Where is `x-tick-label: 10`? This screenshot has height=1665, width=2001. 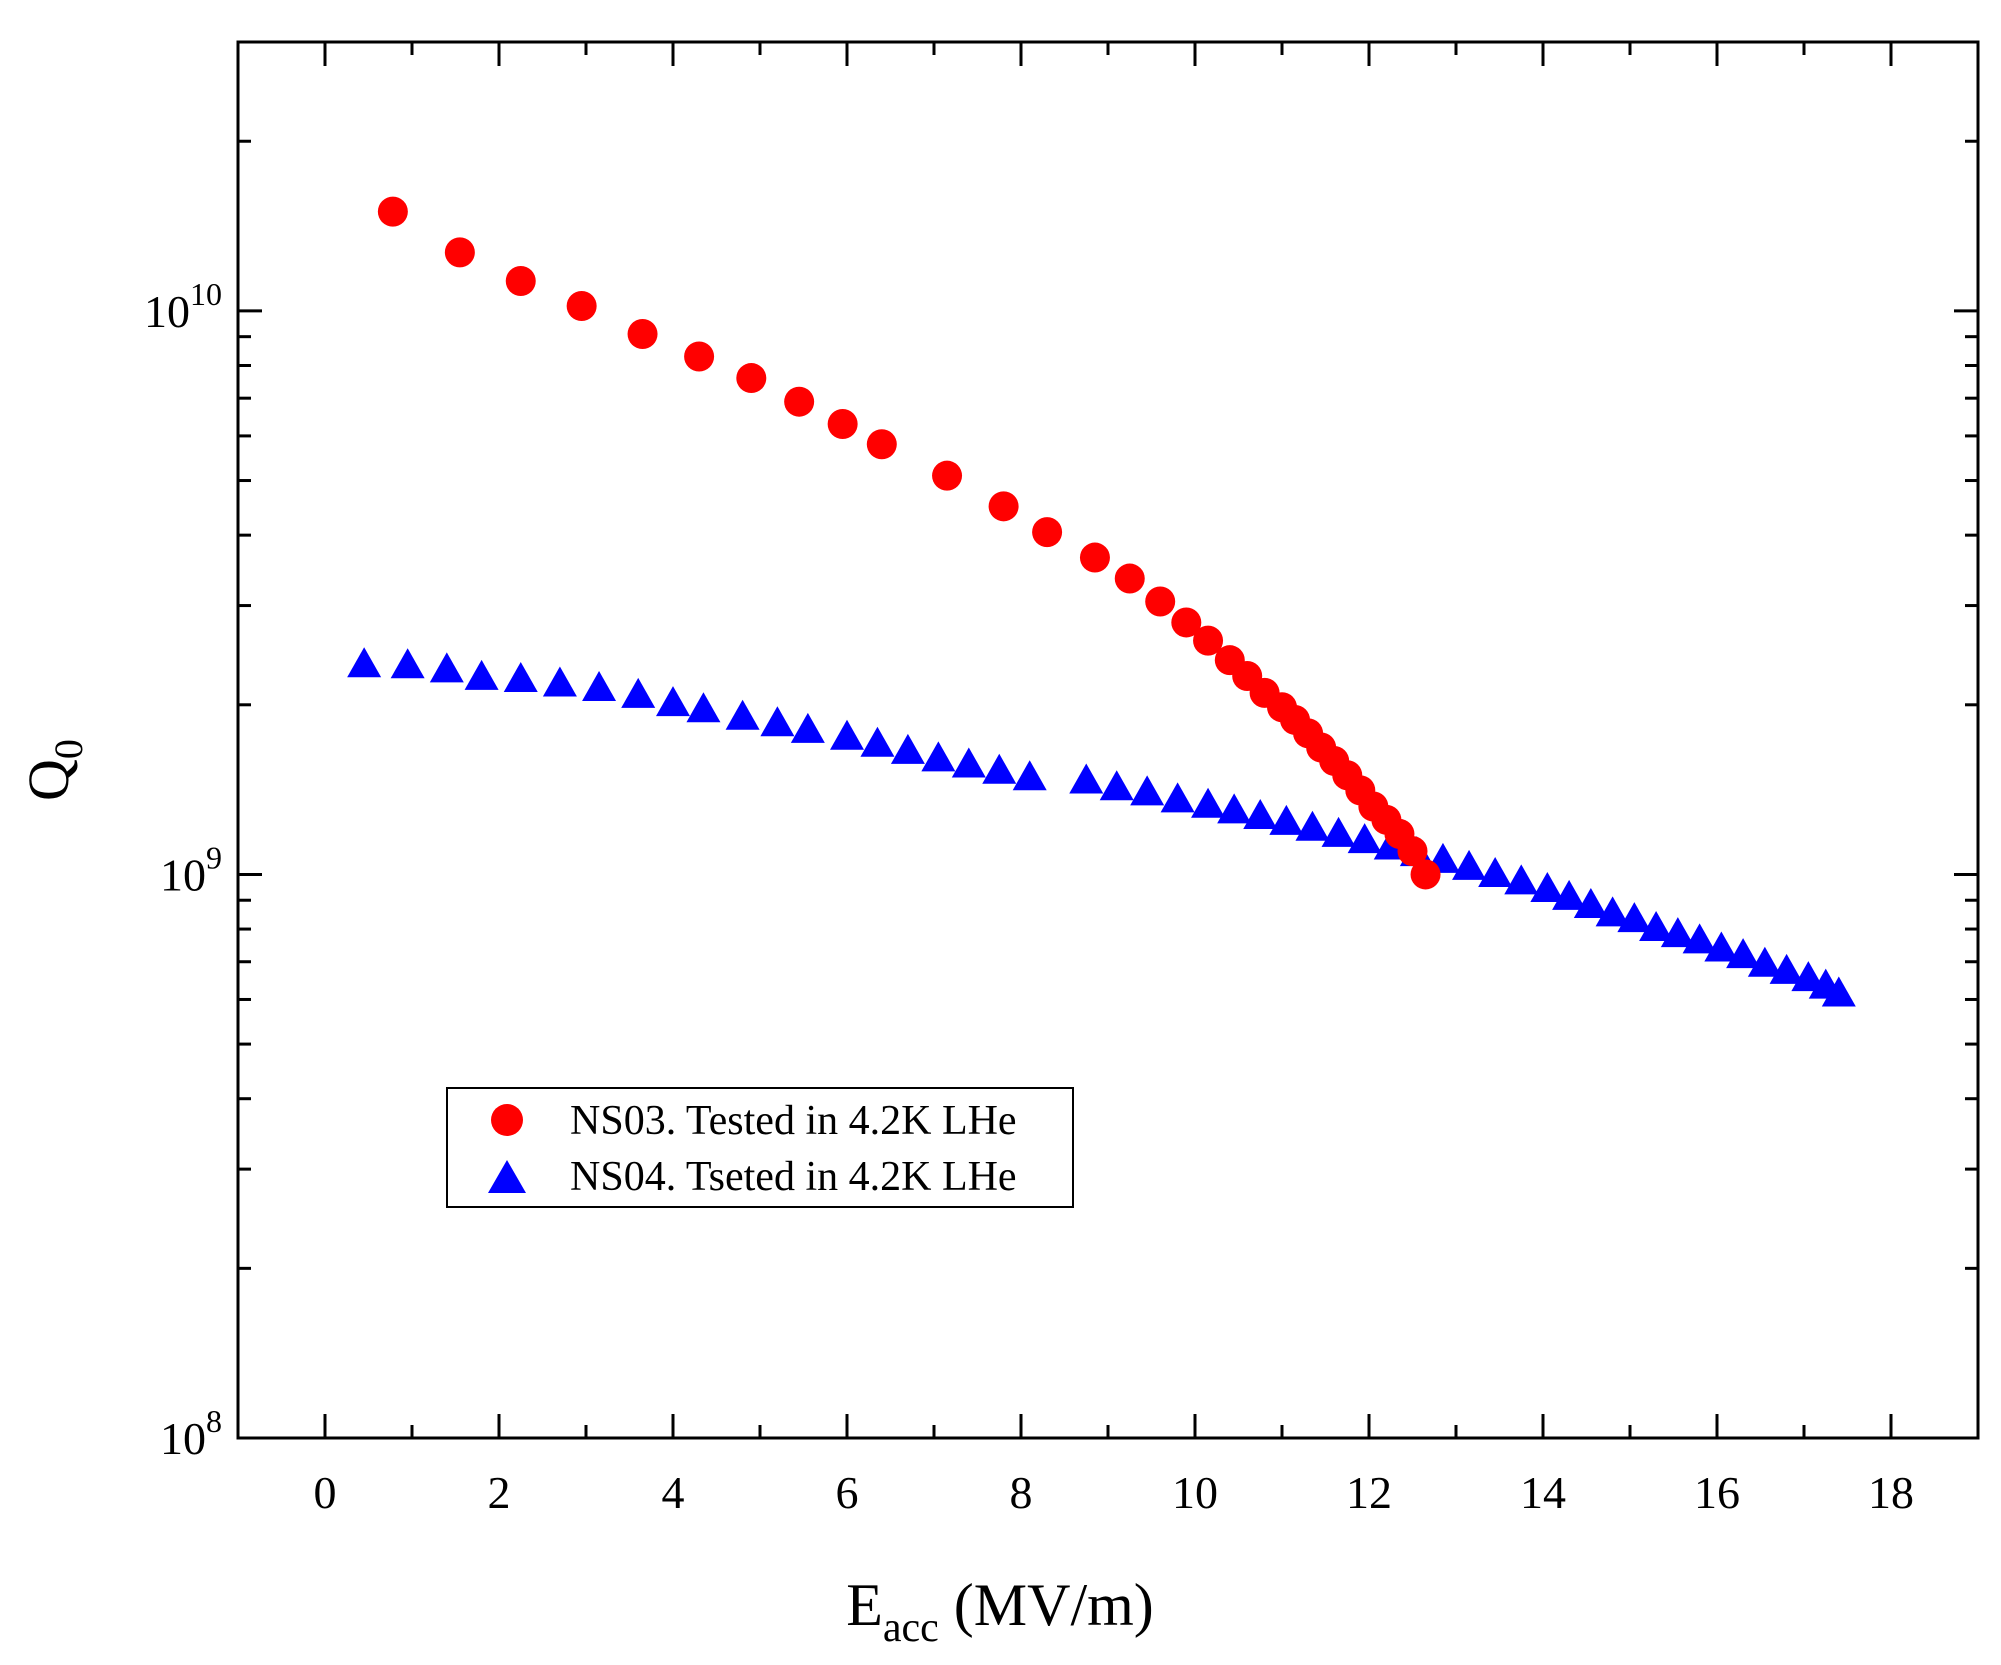
x-tick-label: 10 is located at coordinates (1195, 1492).